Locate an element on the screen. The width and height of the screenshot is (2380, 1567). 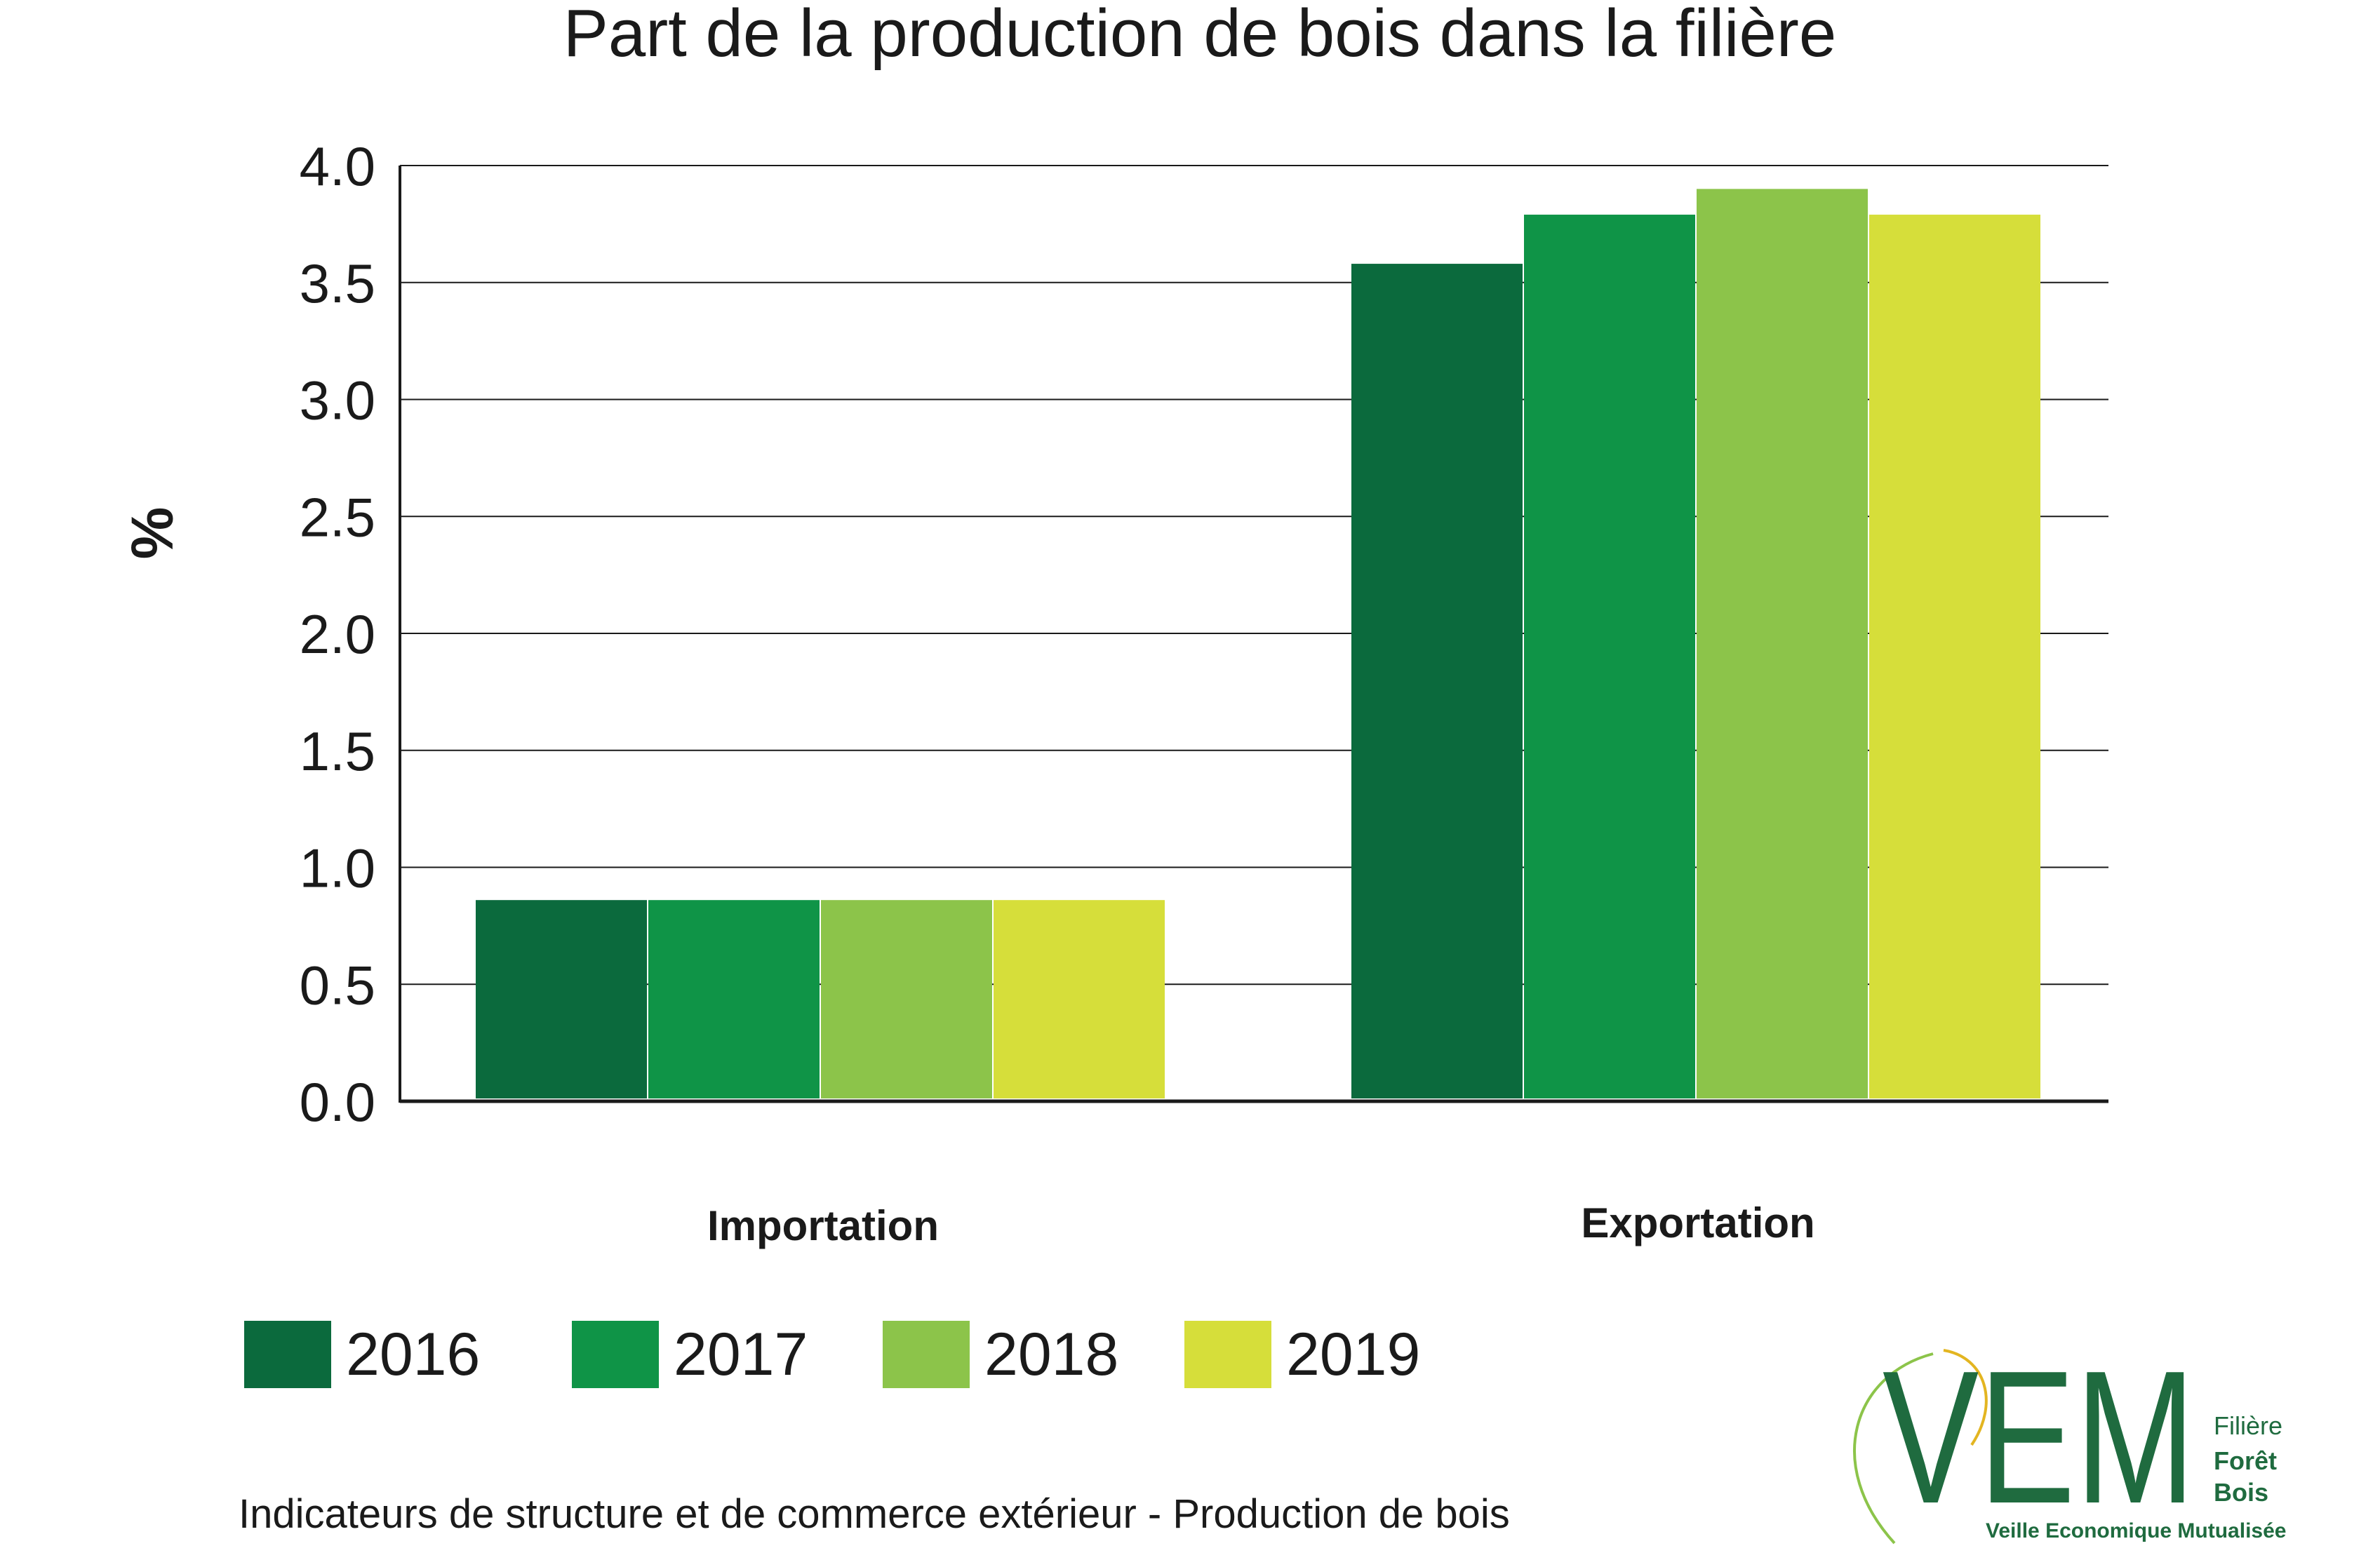
y-axis-ticks: 0.0 0.5 1.0 1.5 2.0 2.5 3.0 3.5 4.0 is located at coordinates (338, 634).